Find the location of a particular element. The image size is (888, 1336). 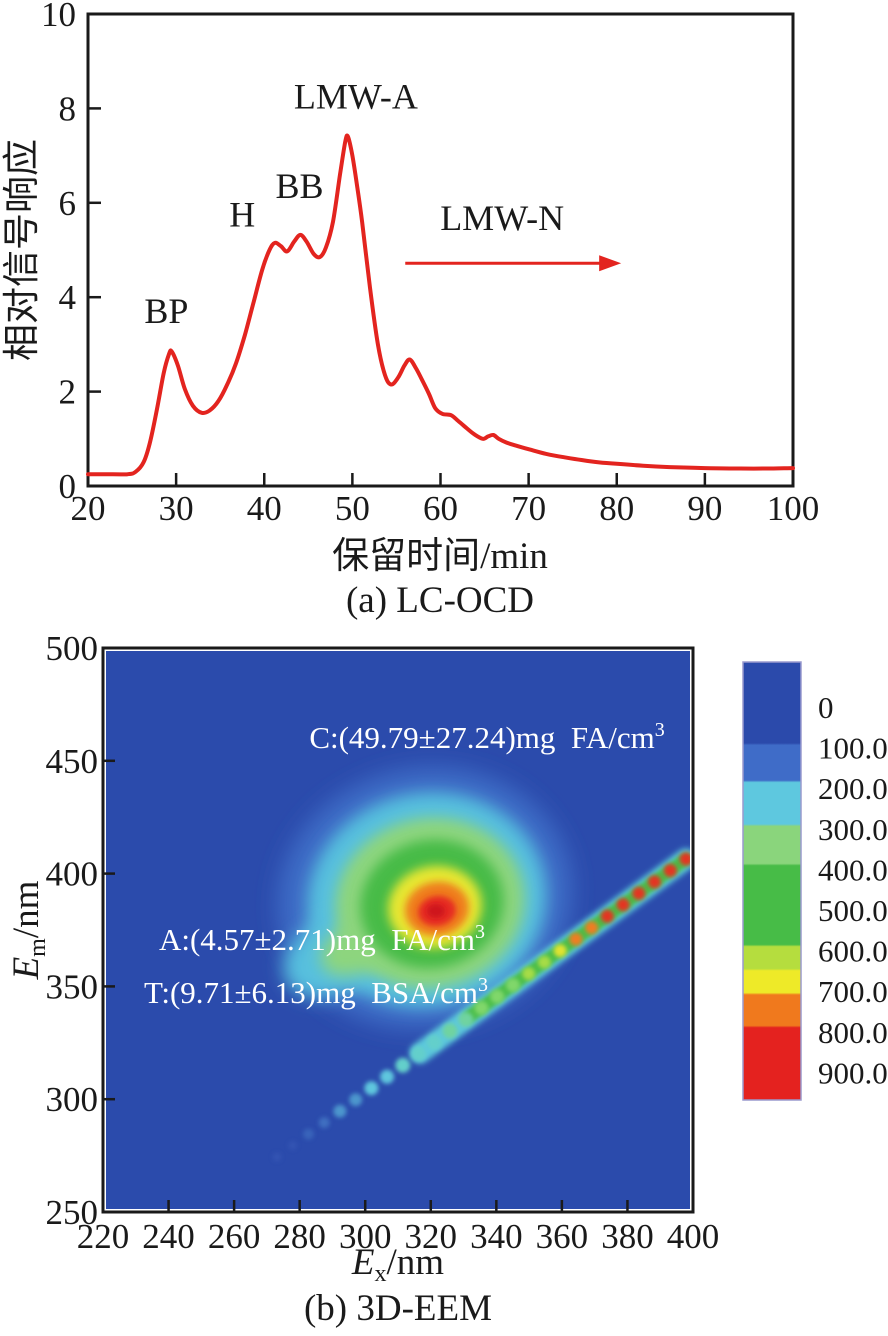

x-tick-label: 360 is located at coordinates (562, 1236).